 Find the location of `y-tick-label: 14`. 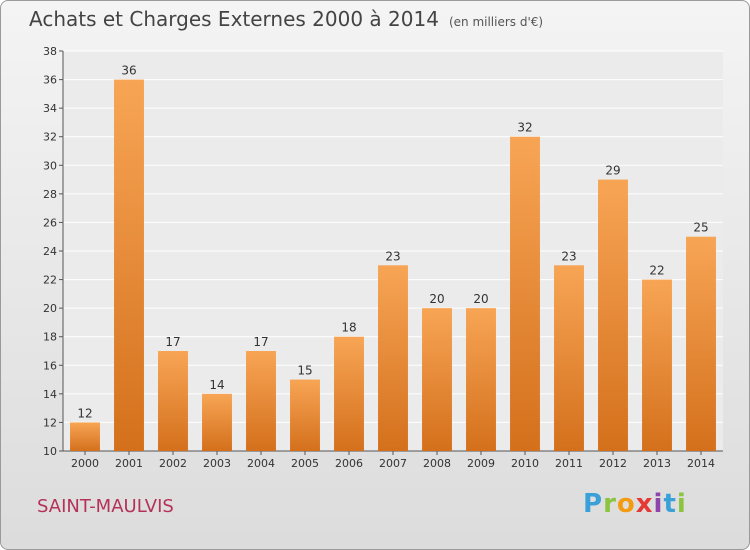

y-tick-label: 14 is located at coordinates (50, 394).